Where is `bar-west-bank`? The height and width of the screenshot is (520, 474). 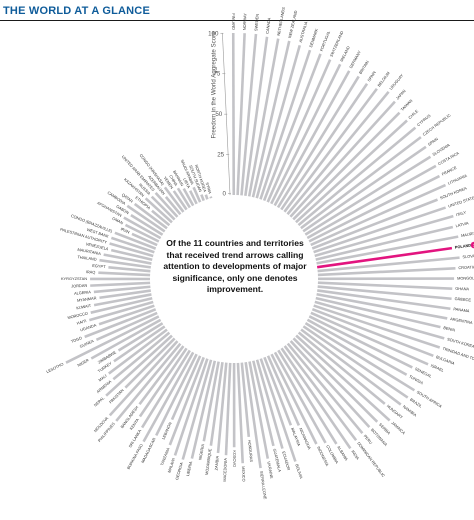
bar-west-bank is located at coordinates (132, 245).